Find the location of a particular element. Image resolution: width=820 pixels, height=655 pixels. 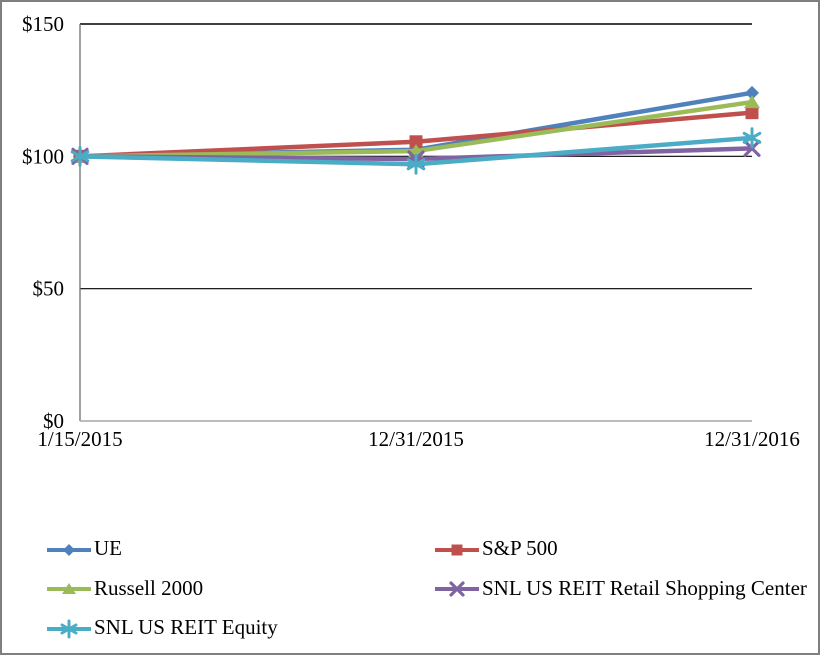

legend-marker-square is located at coordinates (457, 550).